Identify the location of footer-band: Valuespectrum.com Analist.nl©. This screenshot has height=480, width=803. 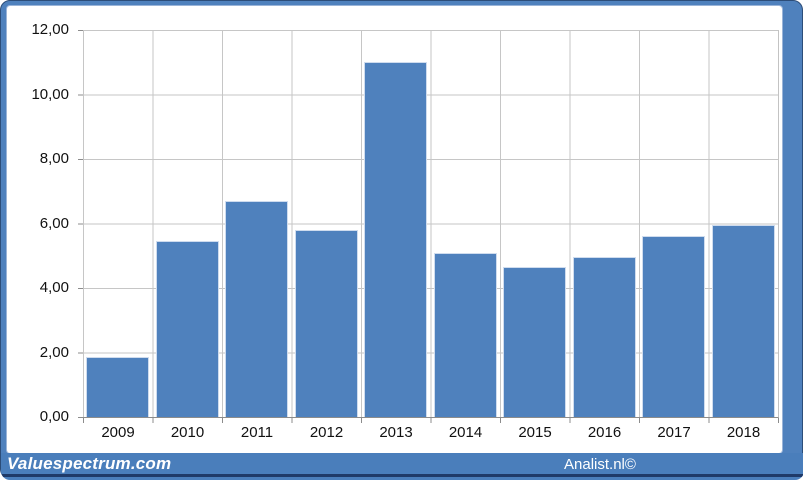
(402, 466).